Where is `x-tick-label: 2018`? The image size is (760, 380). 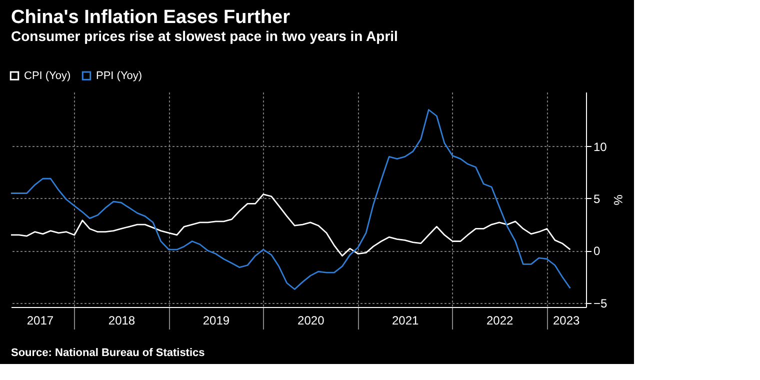 x-tick-label: 2018 is located at coordinates (122, 321).